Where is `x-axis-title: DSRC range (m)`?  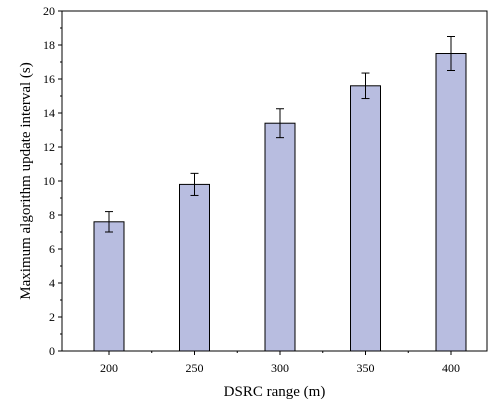
x-axis-title: DSRC range (m) is located at coordinates (275, 392).